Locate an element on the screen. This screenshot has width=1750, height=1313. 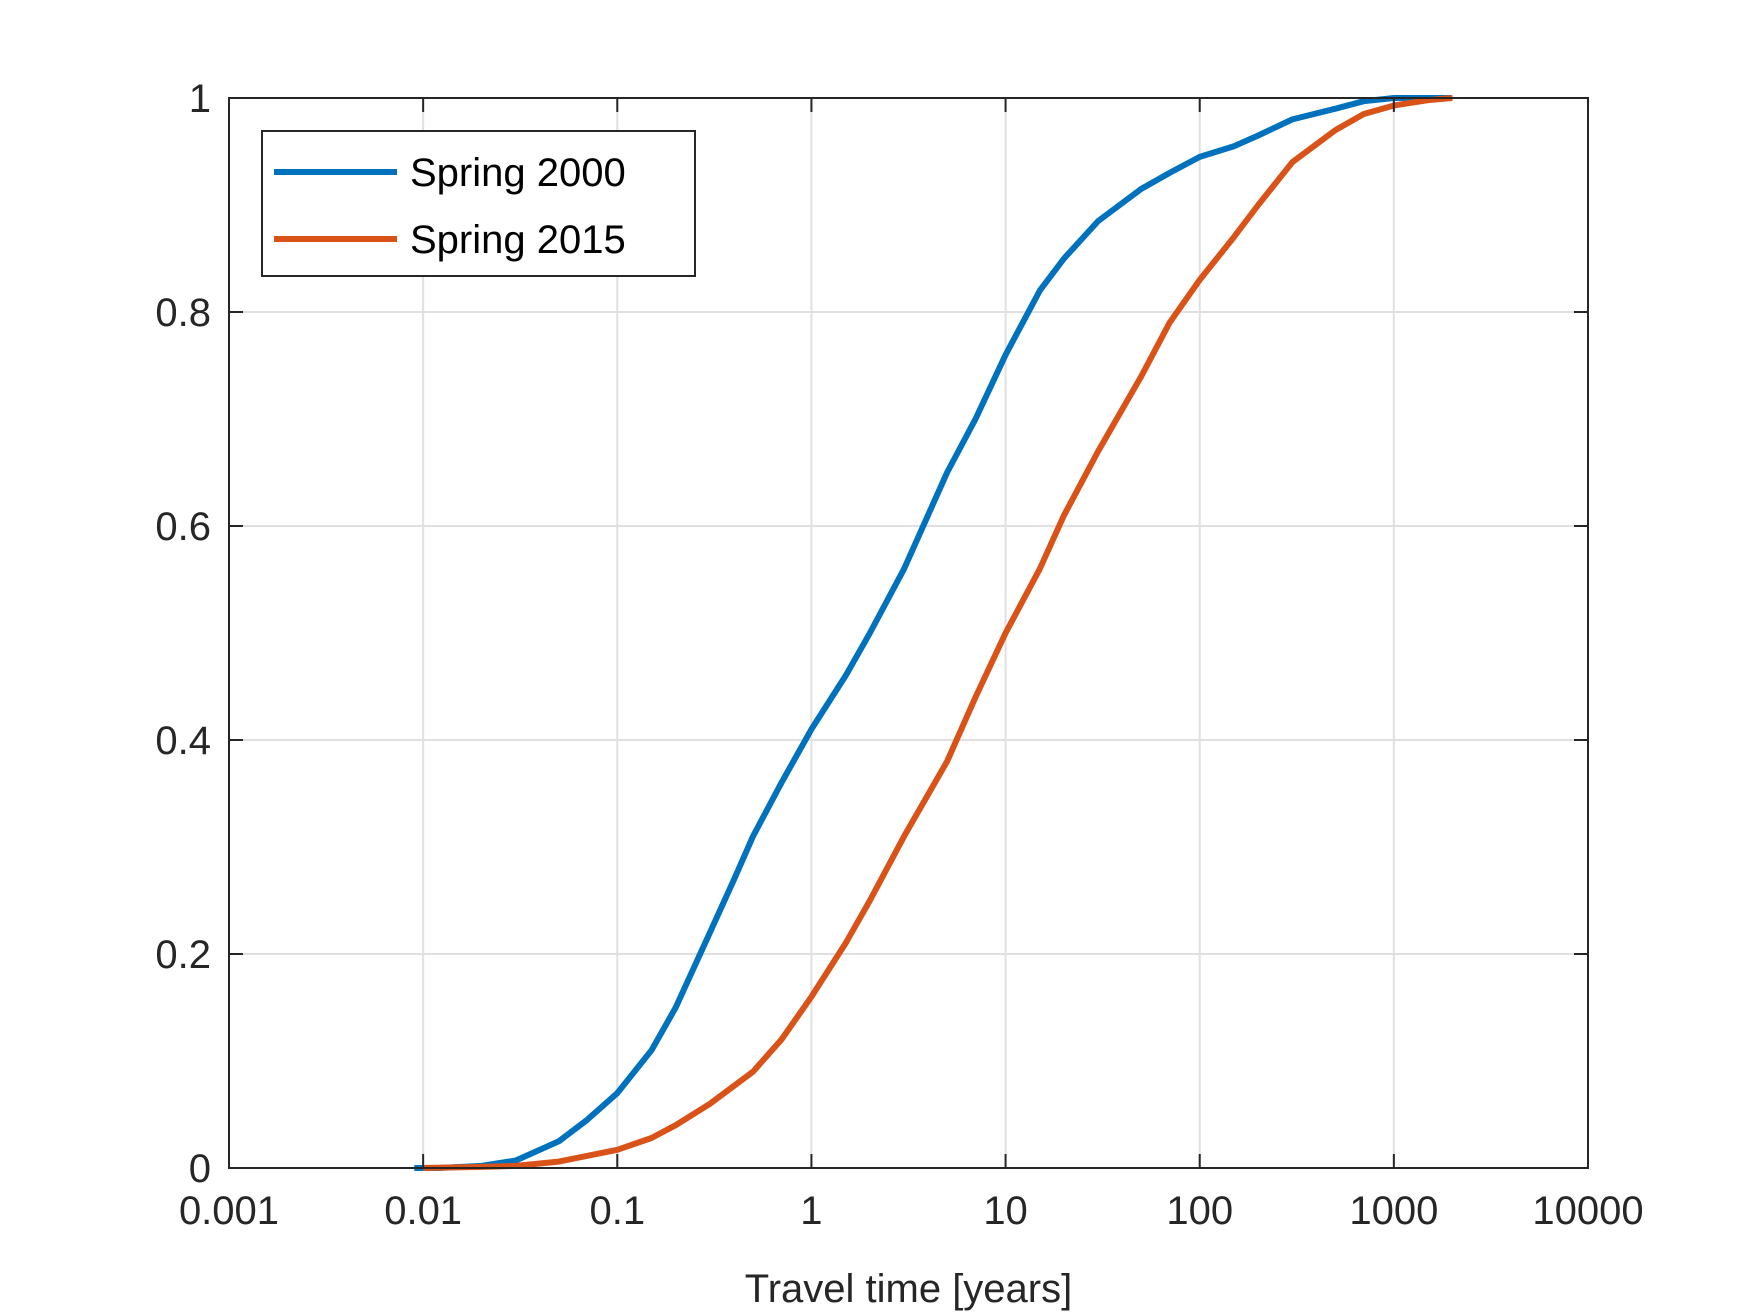
legend: Spring 2000 Spring 2015 is located at coordinates (478, 203).